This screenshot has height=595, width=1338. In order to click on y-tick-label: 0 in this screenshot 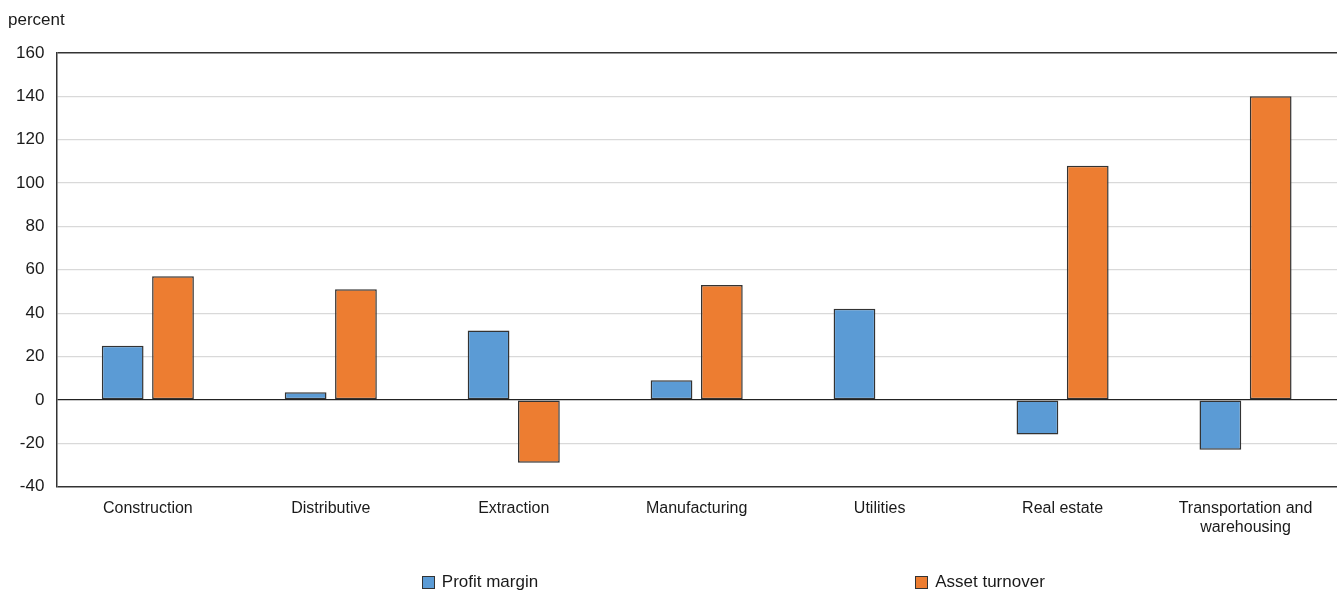, I will do `click(39, 399)`.